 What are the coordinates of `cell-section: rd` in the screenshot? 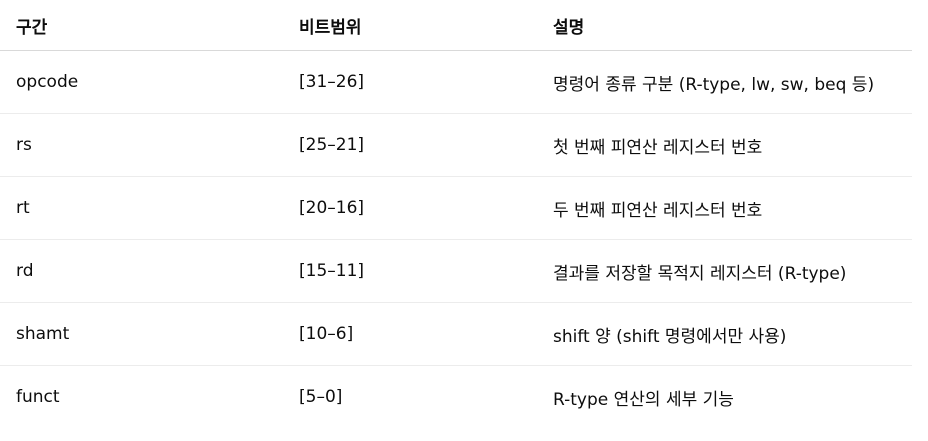 It's located at (141, 271).